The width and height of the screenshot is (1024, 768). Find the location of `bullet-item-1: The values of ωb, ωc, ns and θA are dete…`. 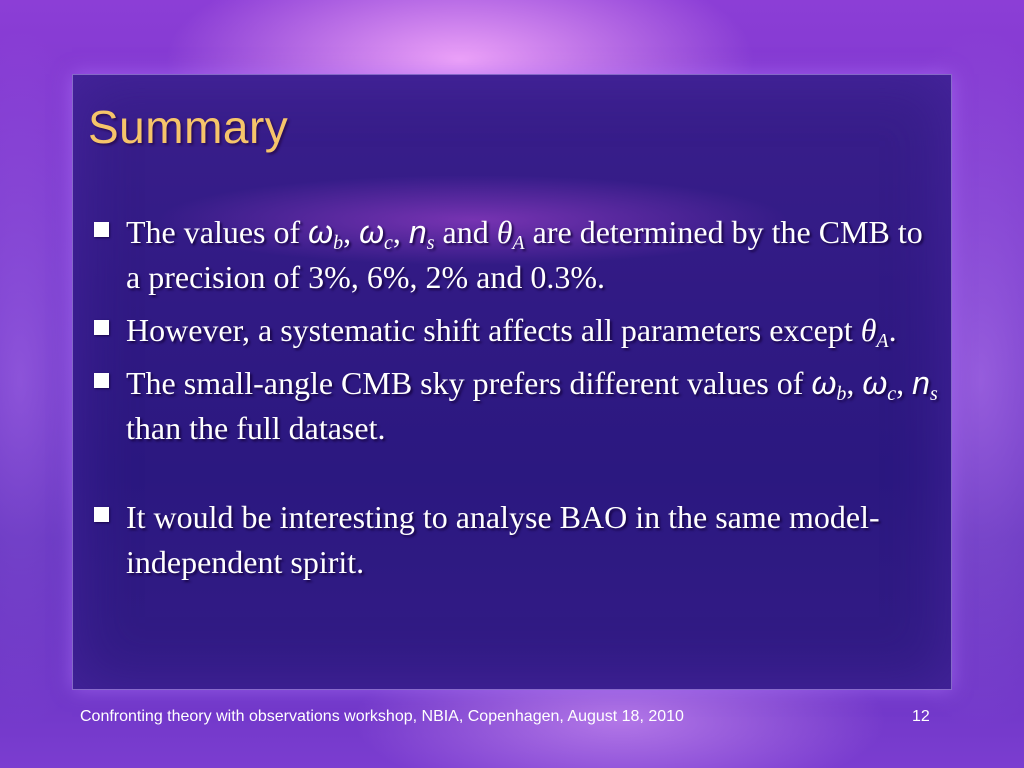

bullet-item-1: The values of ωb, ωc, ns and θA are dete… is located at coordinates (517, 255).